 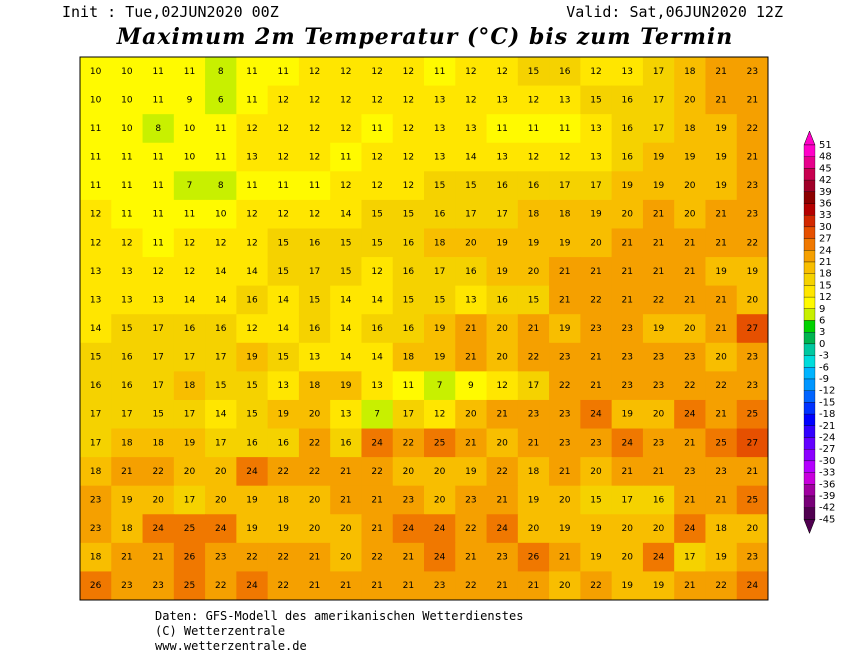 I want to click on temperature-value: 8, so click(x=221, y=72).